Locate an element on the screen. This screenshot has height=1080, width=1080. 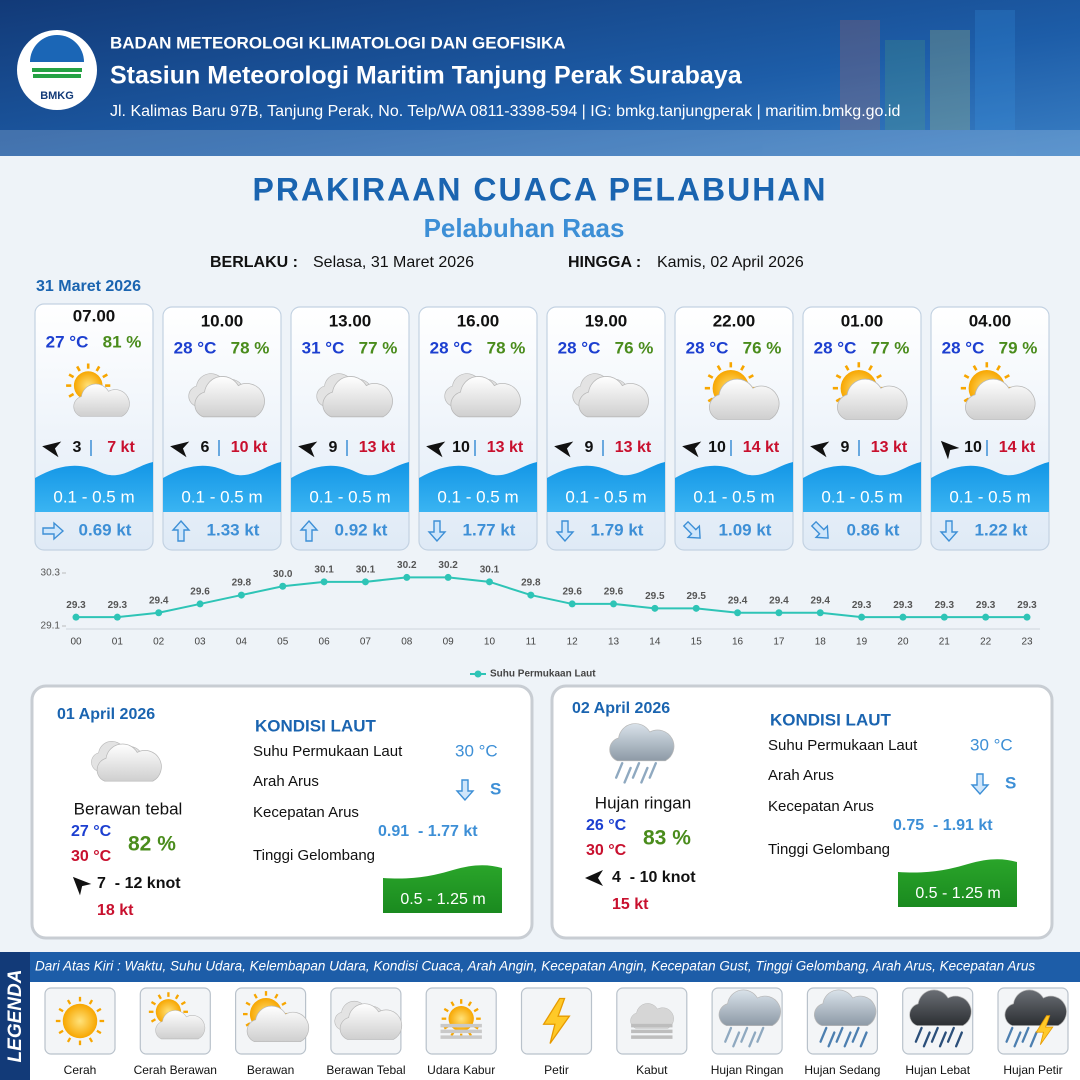
value-label: 29.8 is located at coordinates (531, 583).